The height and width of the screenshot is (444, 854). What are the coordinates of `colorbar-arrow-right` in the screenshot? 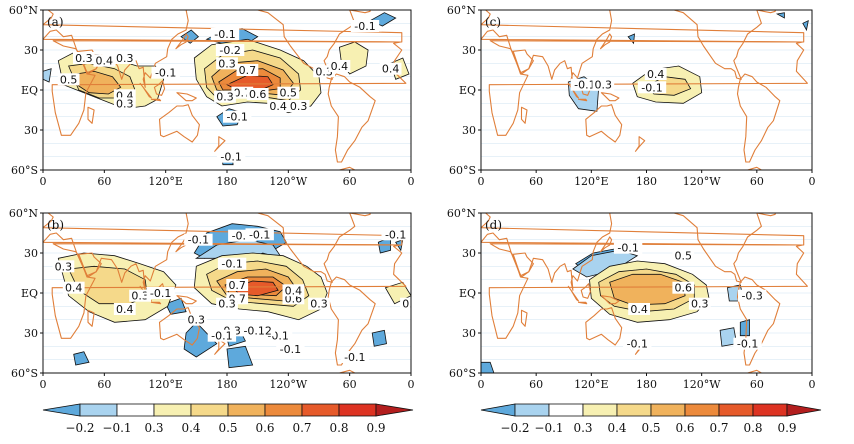 It's located at (804, 410).